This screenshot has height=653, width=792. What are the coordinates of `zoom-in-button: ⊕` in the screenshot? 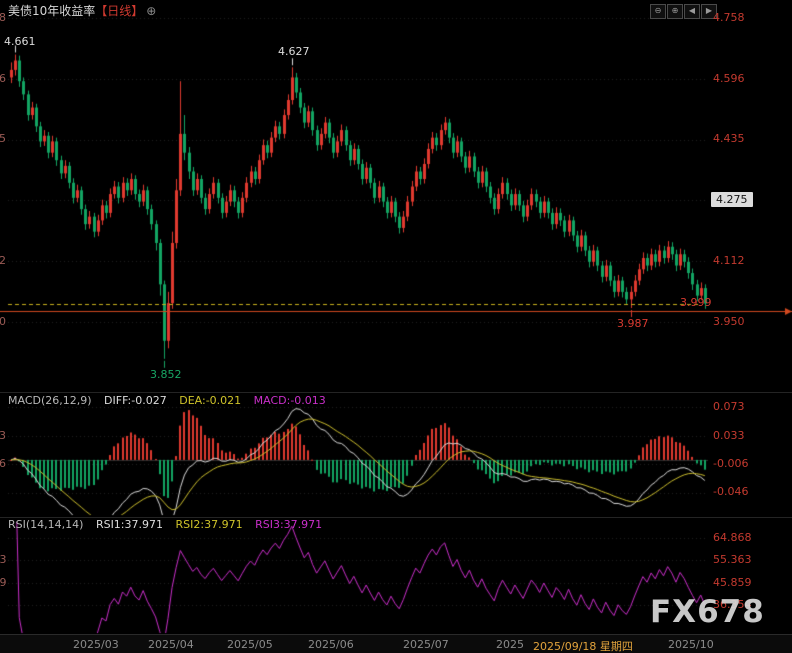 It's located at (675, 11).